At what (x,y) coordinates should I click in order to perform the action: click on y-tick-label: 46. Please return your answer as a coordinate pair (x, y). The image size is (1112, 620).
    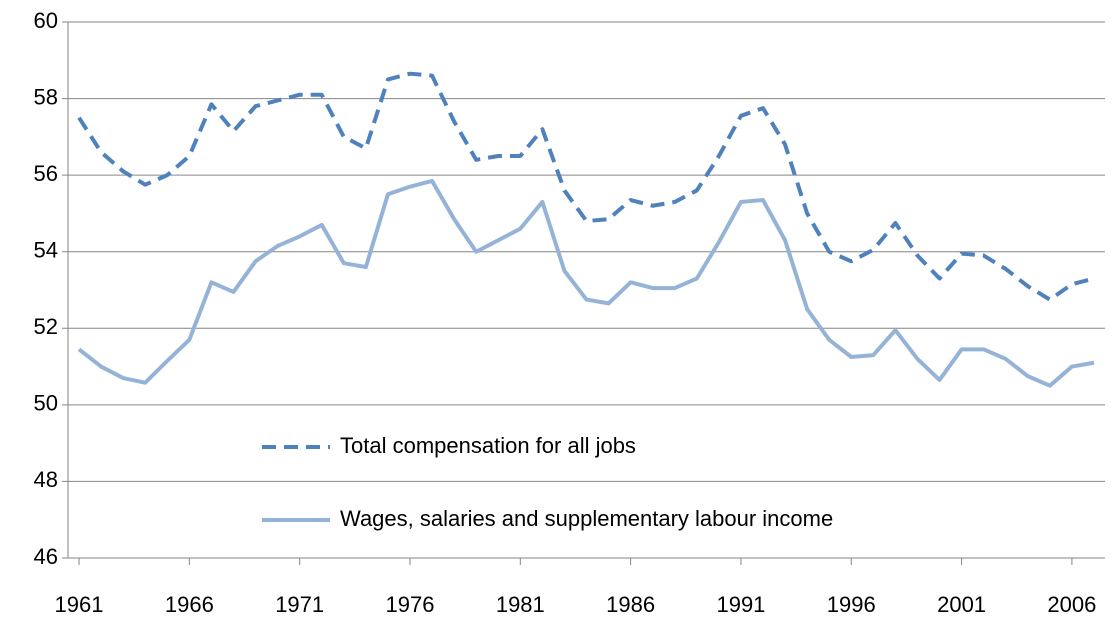
    Looking at the image, I should click on (46, 556).